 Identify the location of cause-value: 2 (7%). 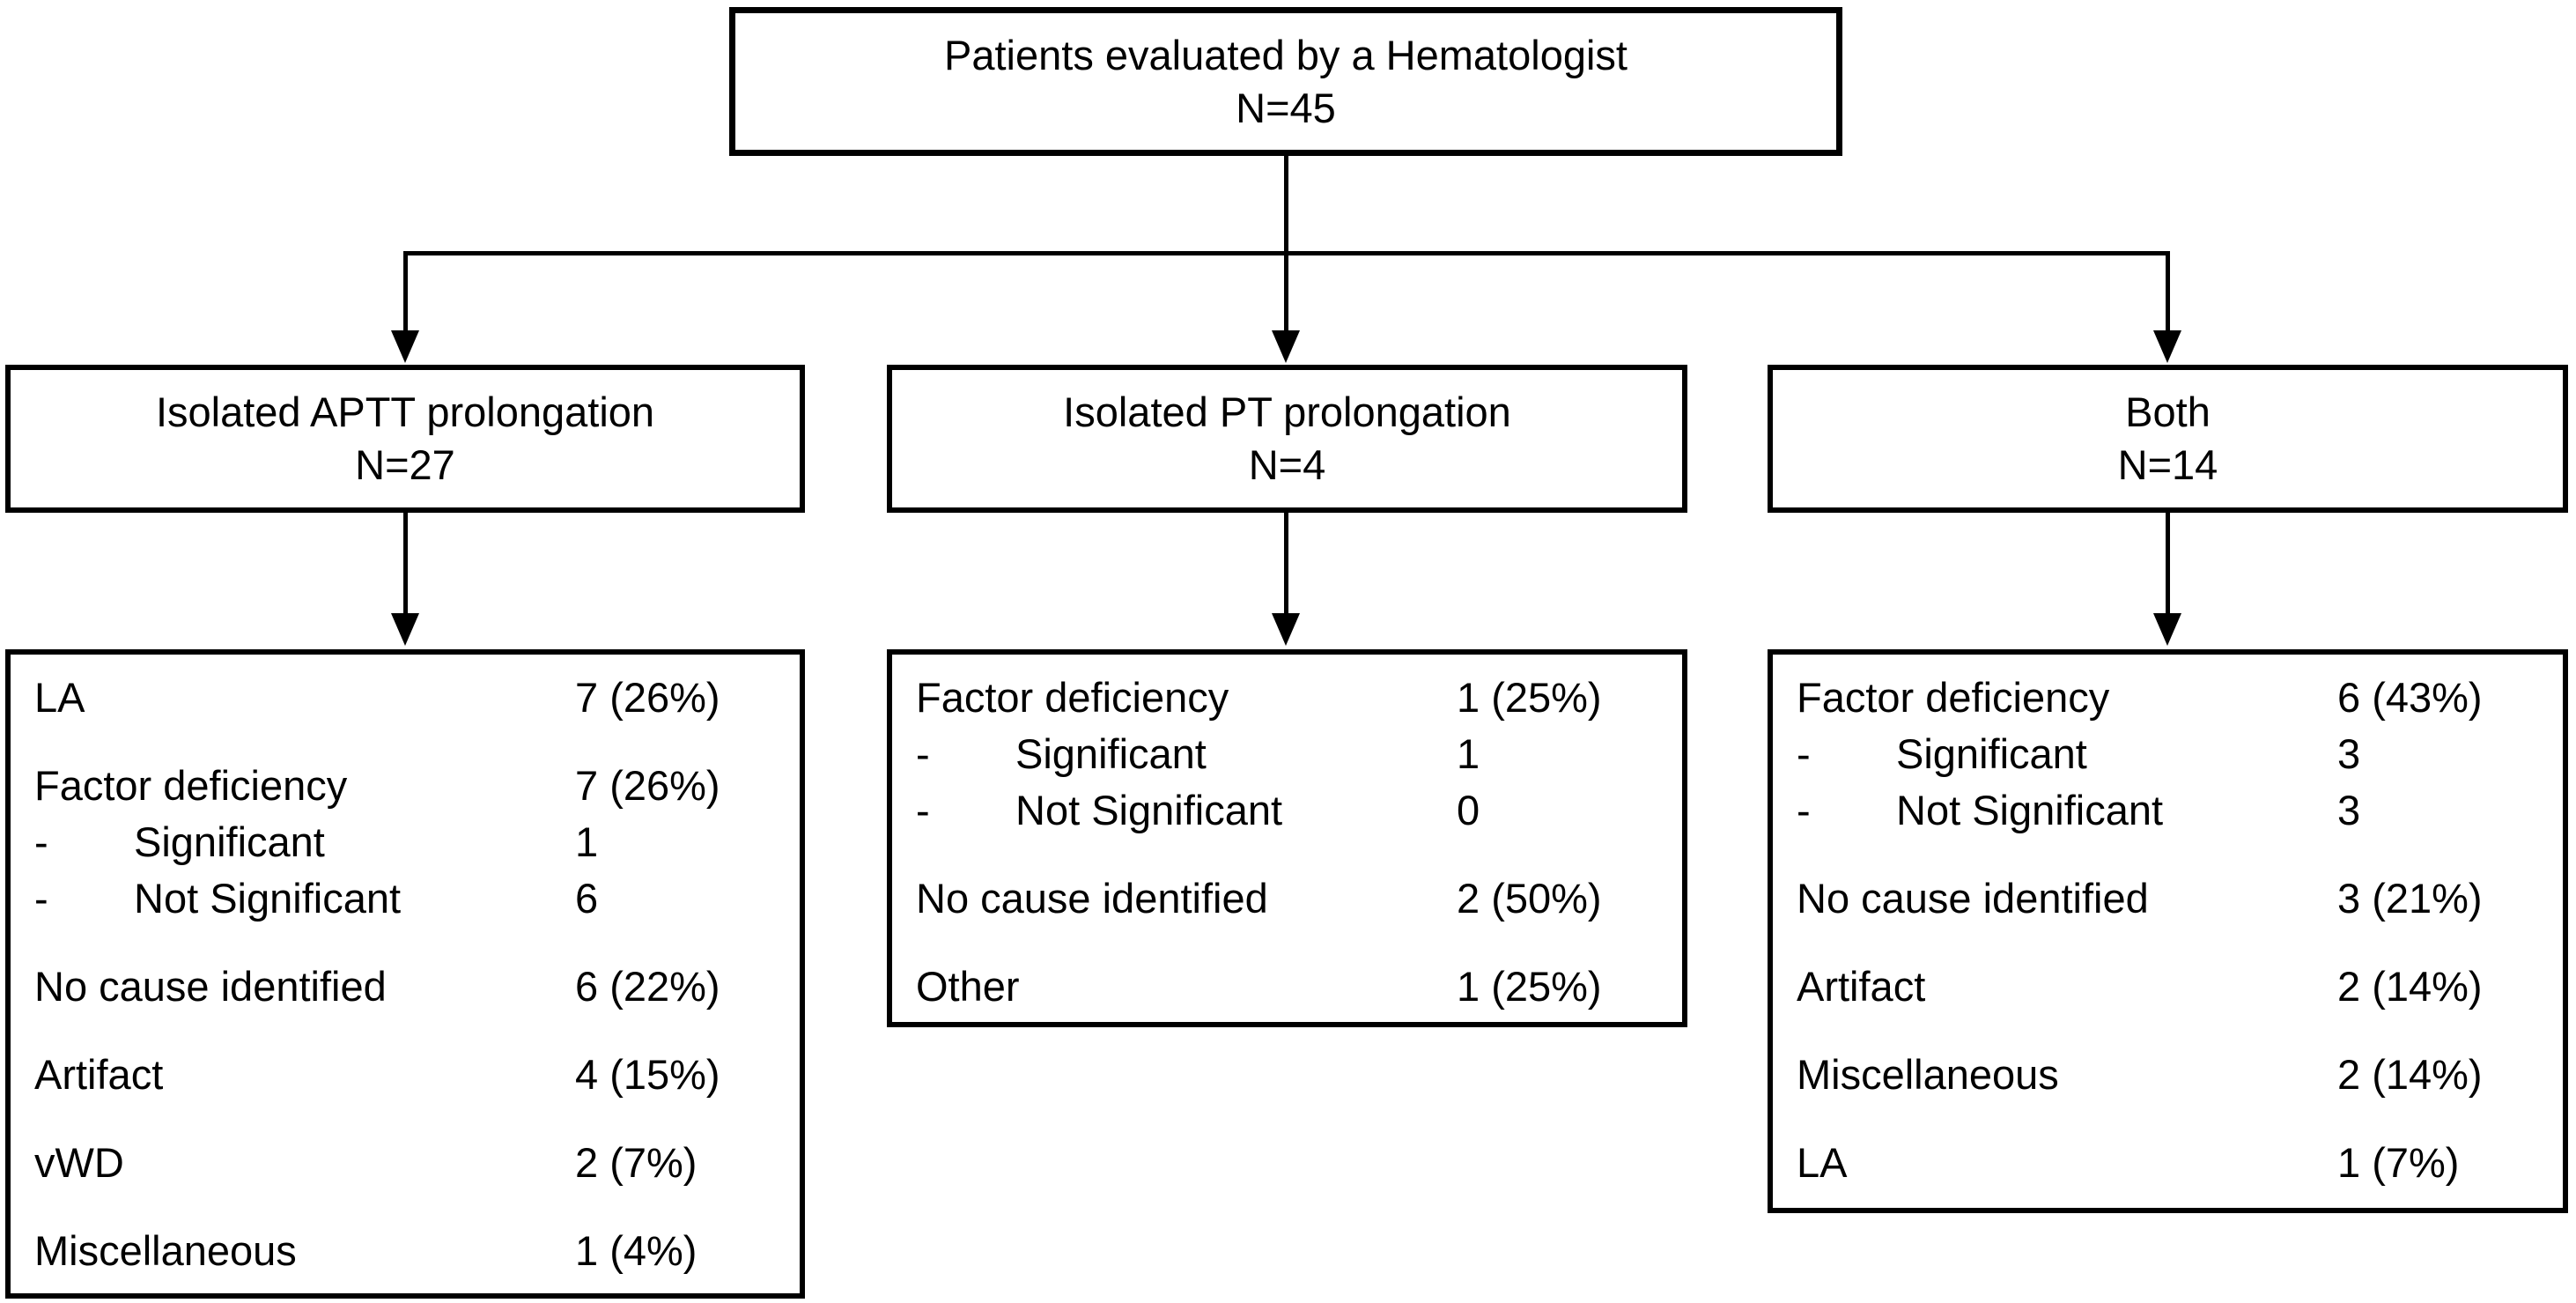
(636, 1162).